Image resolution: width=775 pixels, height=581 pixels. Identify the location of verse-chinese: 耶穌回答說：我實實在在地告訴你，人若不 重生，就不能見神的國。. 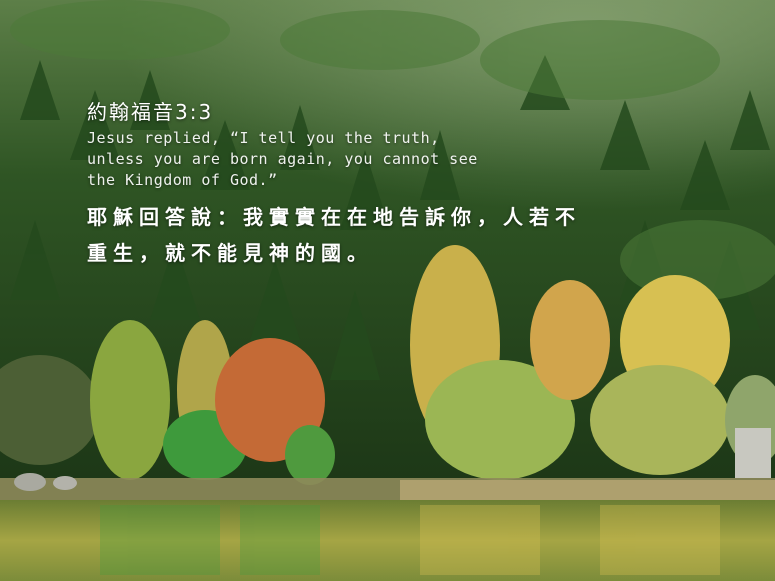
(367, 235).